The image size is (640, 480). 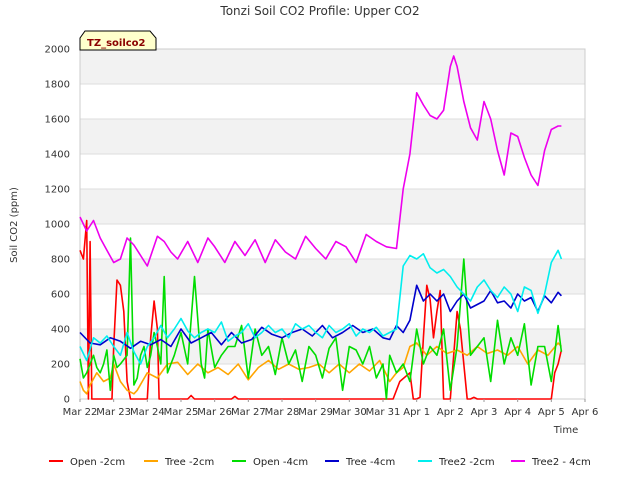 I want to click on y-axis-ticks: 0 200 400 600 800 1000 1200 1400 1600 1800 2000, so click(x=57, y=225).